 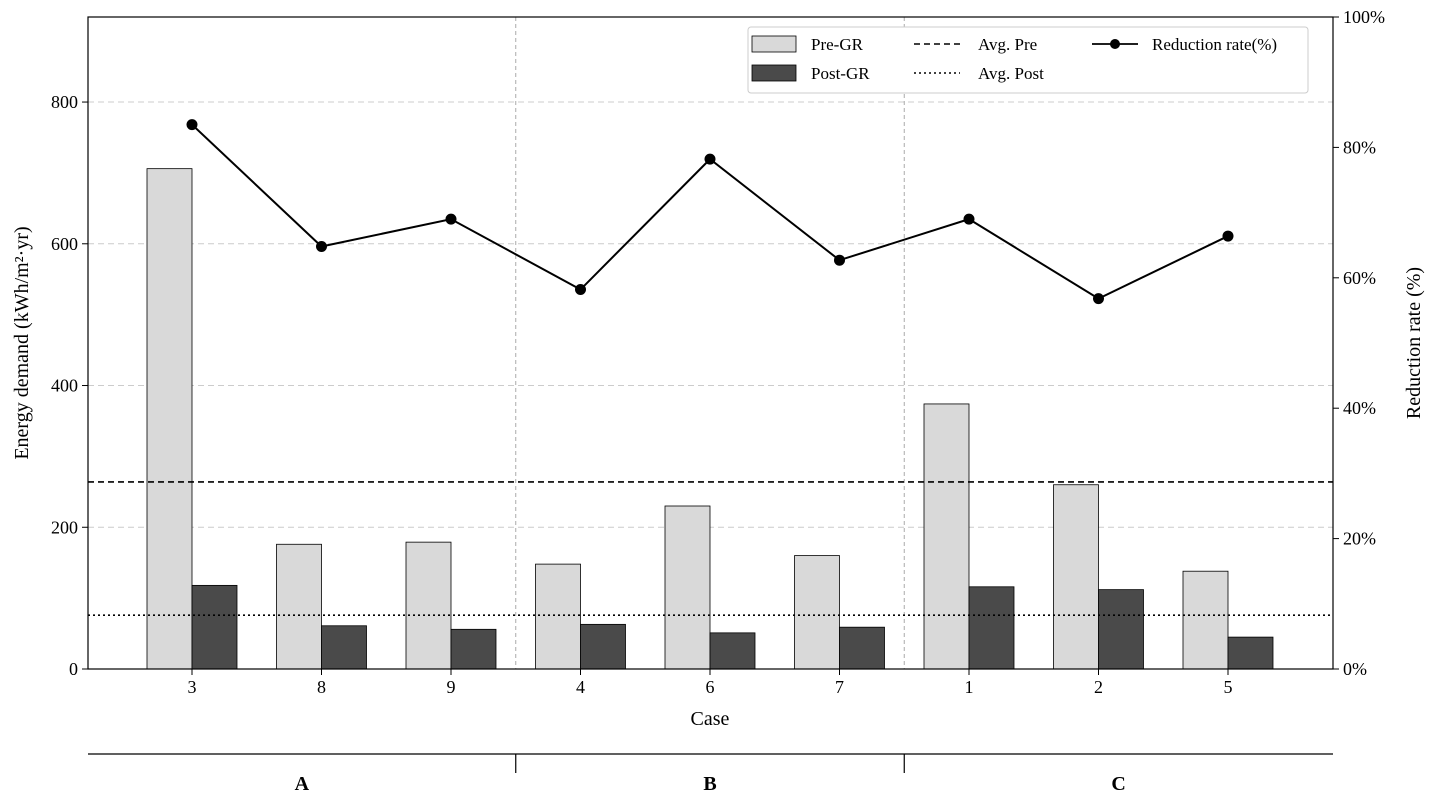 I want to click on legend-label-avg-pre: Avg. Pre, so click(x=1007, y=44).